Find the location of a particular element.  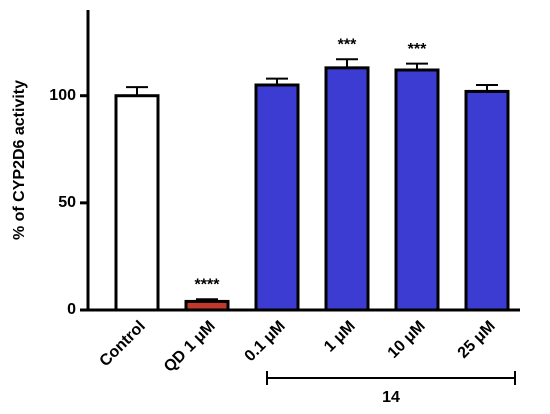

significance-label: **** is located at coordinates (208, 285).